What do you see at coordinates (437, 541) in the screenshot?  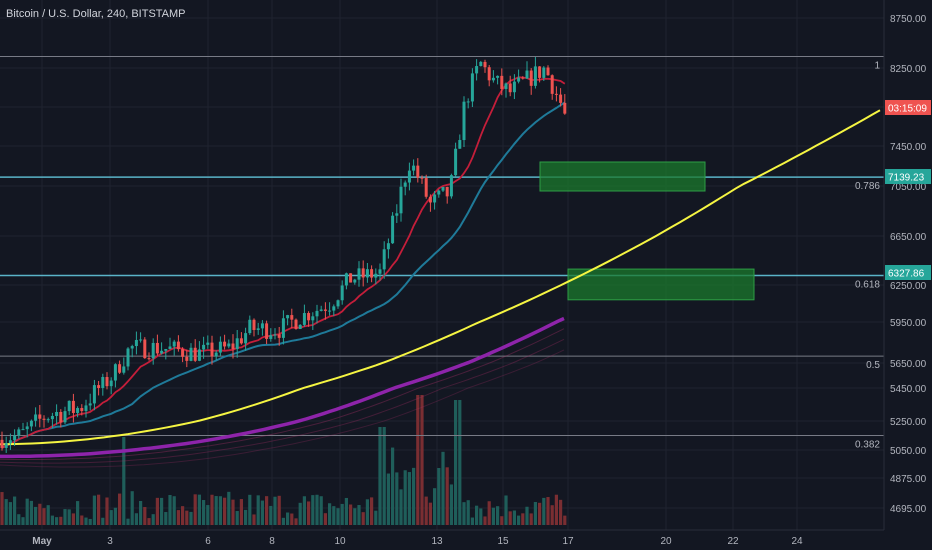 I see `x-tick-label: 13` at bounding box center [437, 541].